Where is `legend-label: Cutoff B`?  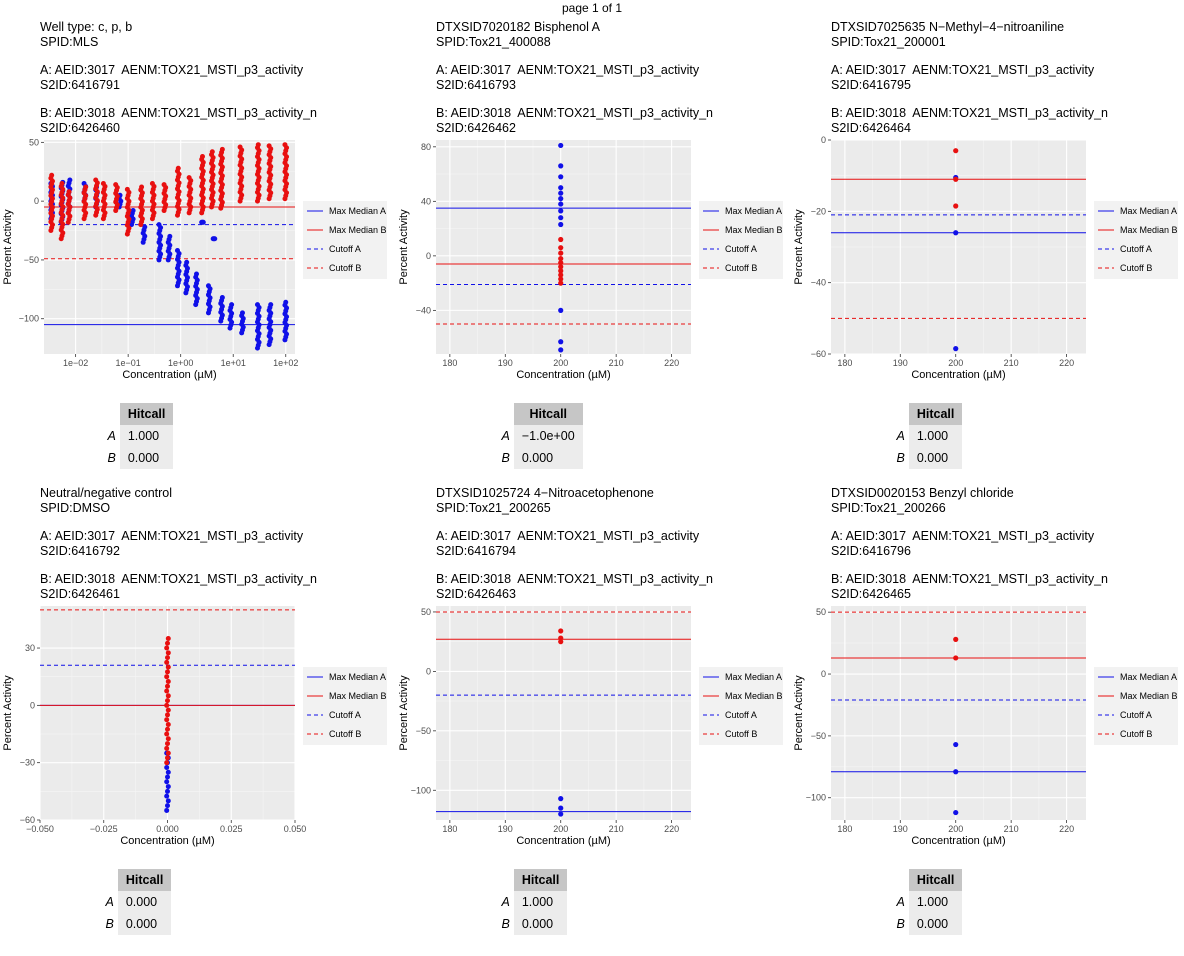 legend-label: Cutoff B is located at coordinates (1136, 268).